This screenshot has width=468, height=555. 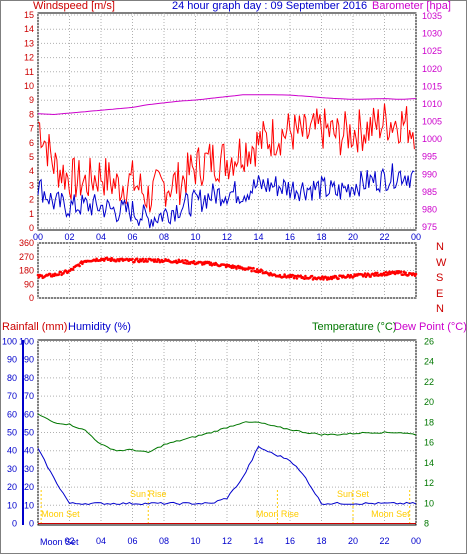 What do you see at coordinates (242, 541) in the screenshot?
I see `climate-time-axis: 02 04 06 08 10 12 14 16 18 20 22 00` at bounding box center [242, 541].